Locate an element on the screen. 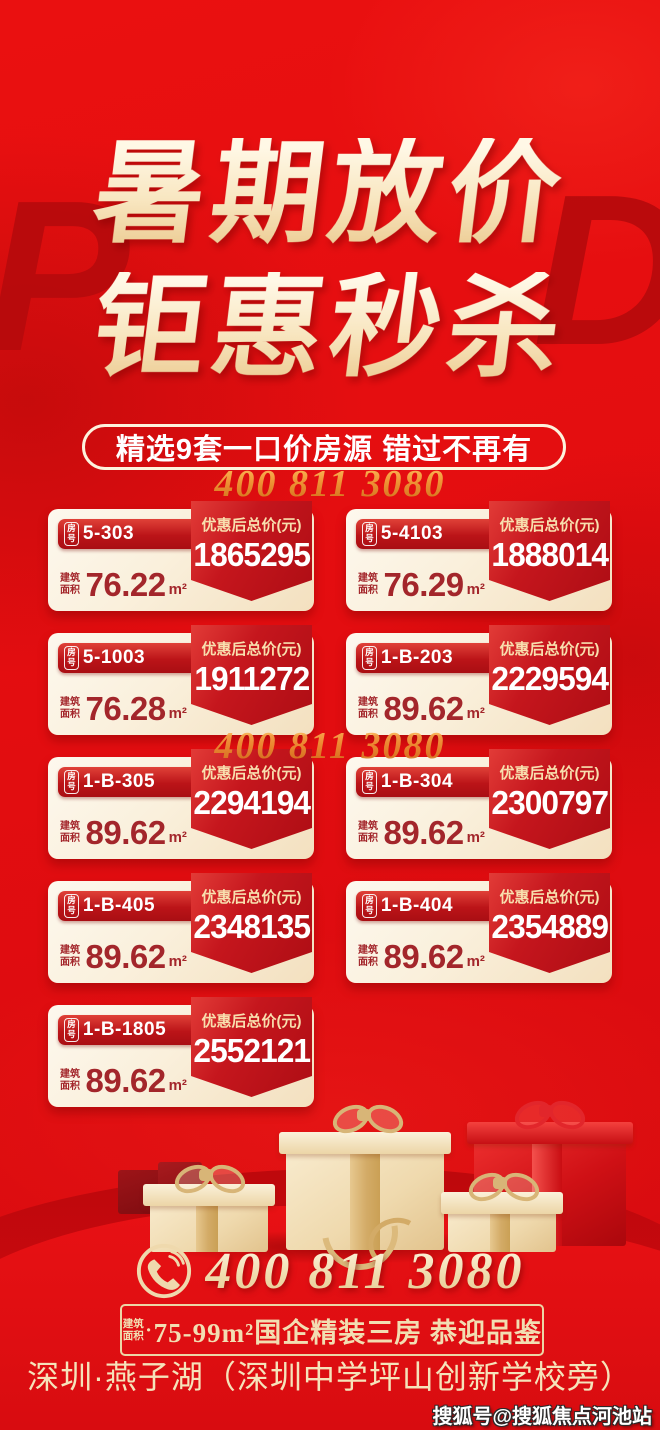  project-location: 深圳·燕子湖（深圳中学坪山创新学校旁） is located at coordinates (330, 1377).